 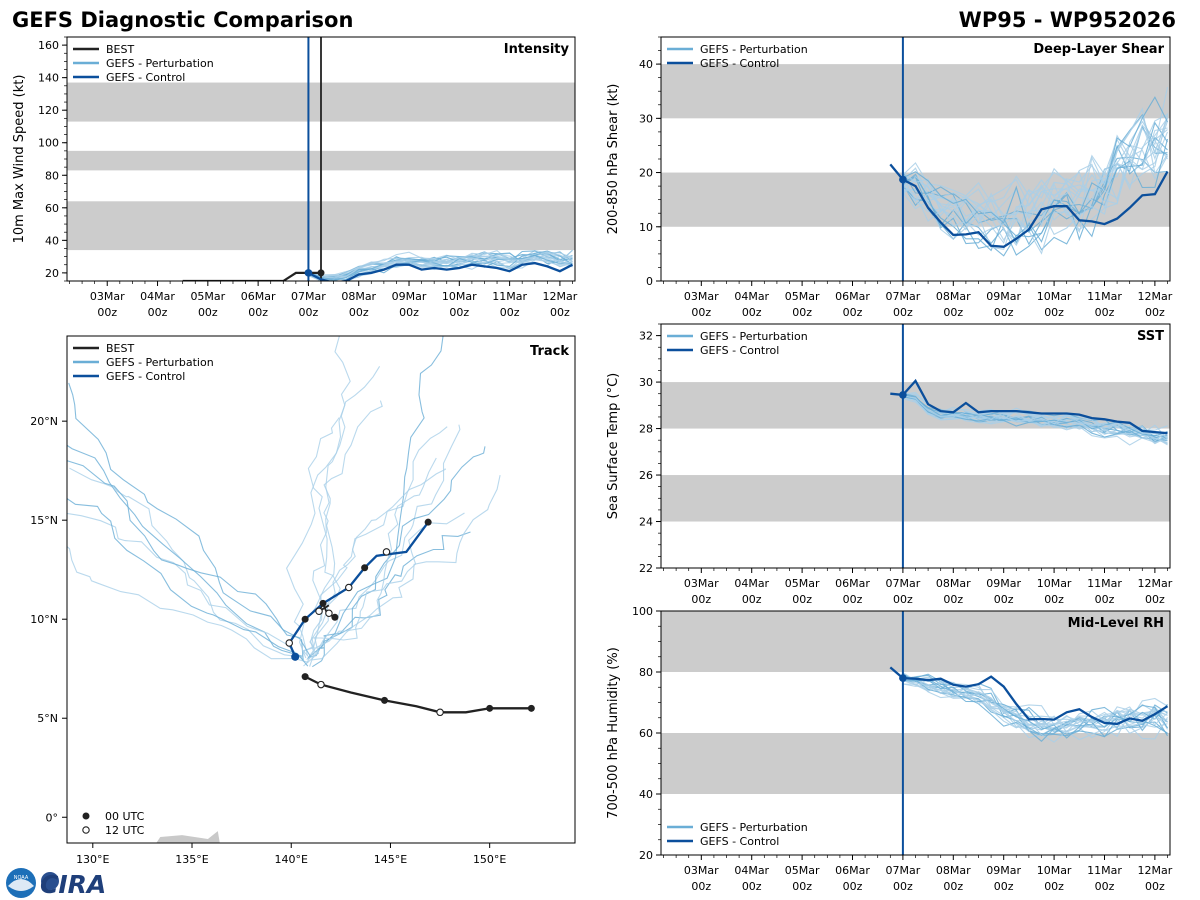 I want to click on y-tick-label: 15°N, so click(x=44, y=520).